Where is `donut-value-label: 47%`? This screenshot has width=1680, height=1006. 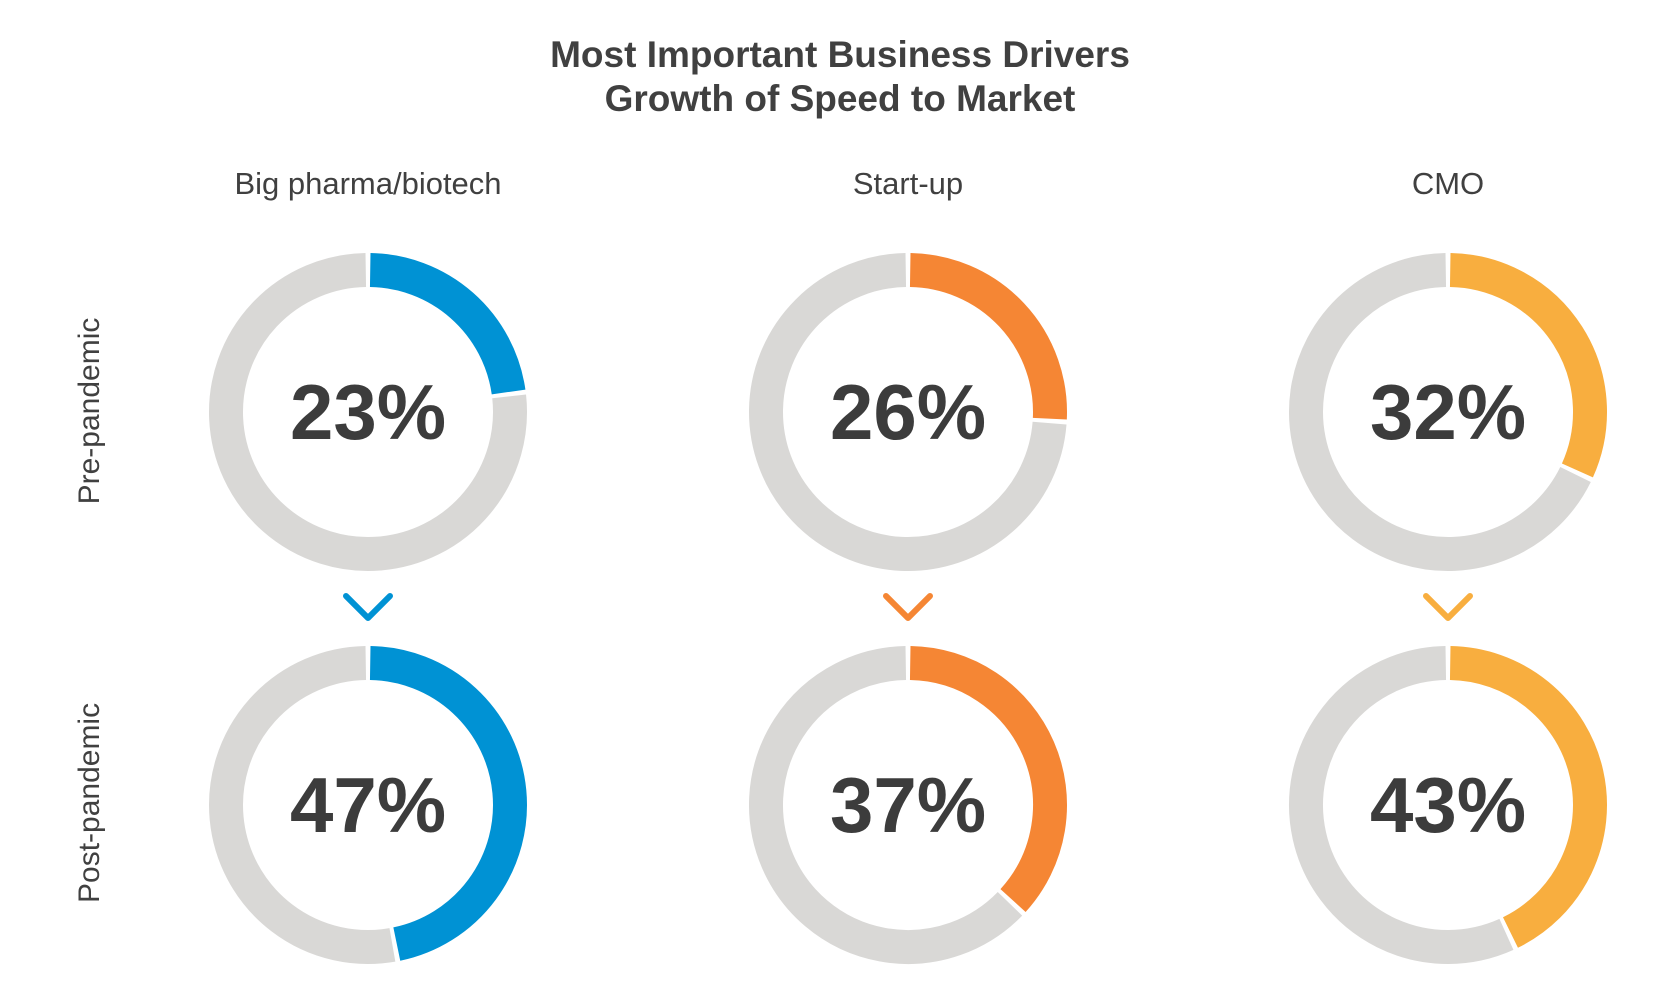
donut-value-label: 47% is located at coordinates (368, 805).